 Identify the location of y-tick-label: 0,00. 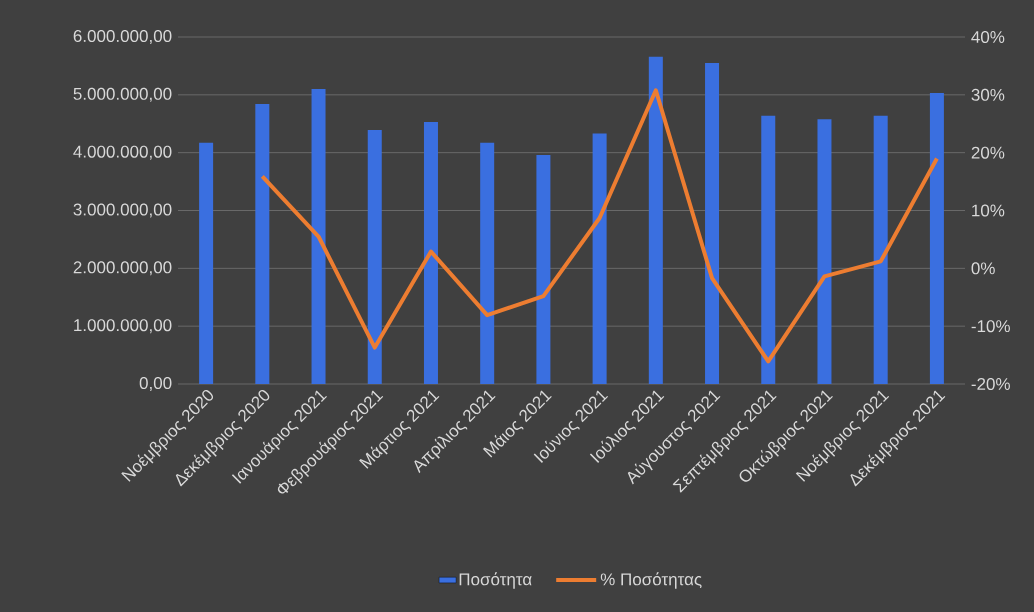
(155, 384).